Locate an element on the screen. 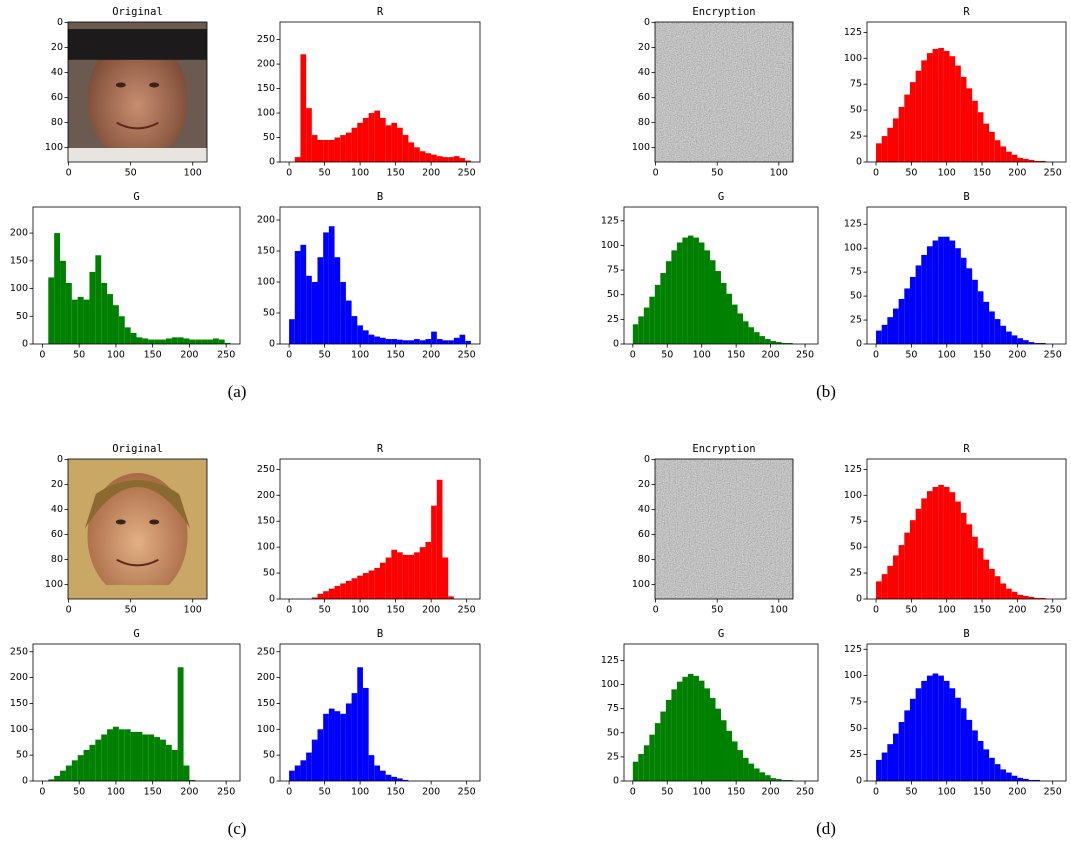 Image resolution: width=1071 pixels, height=848 pixels. chart-title: R is located at coordinates (380, 449).